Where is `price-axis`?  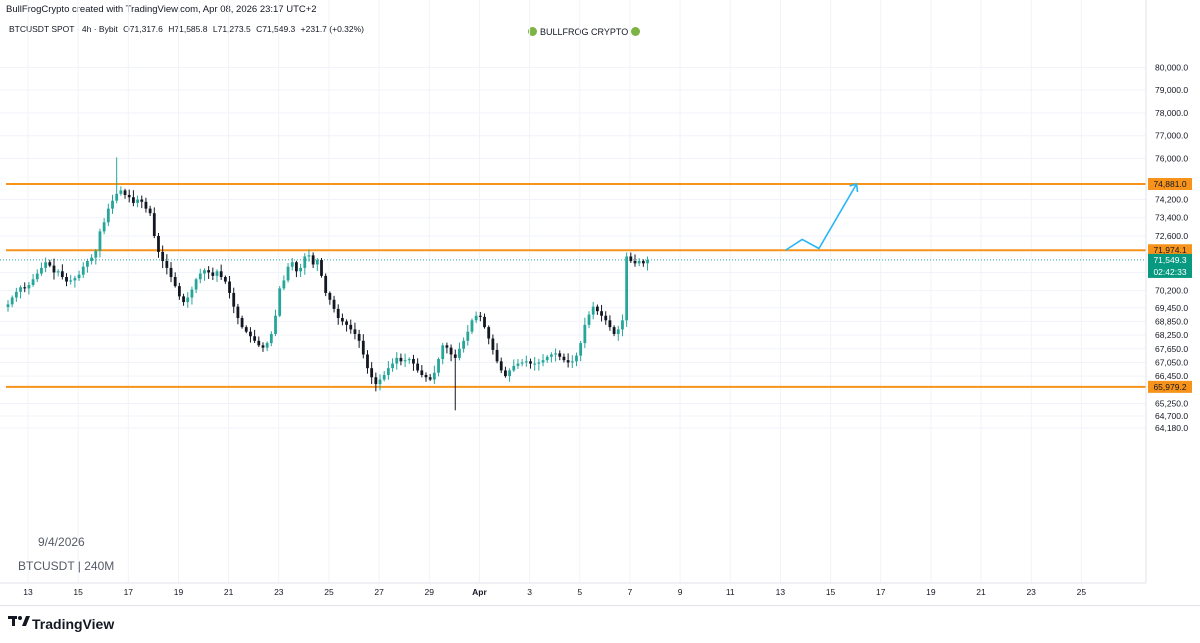
price-axis is located at coordinates (1173, 291).